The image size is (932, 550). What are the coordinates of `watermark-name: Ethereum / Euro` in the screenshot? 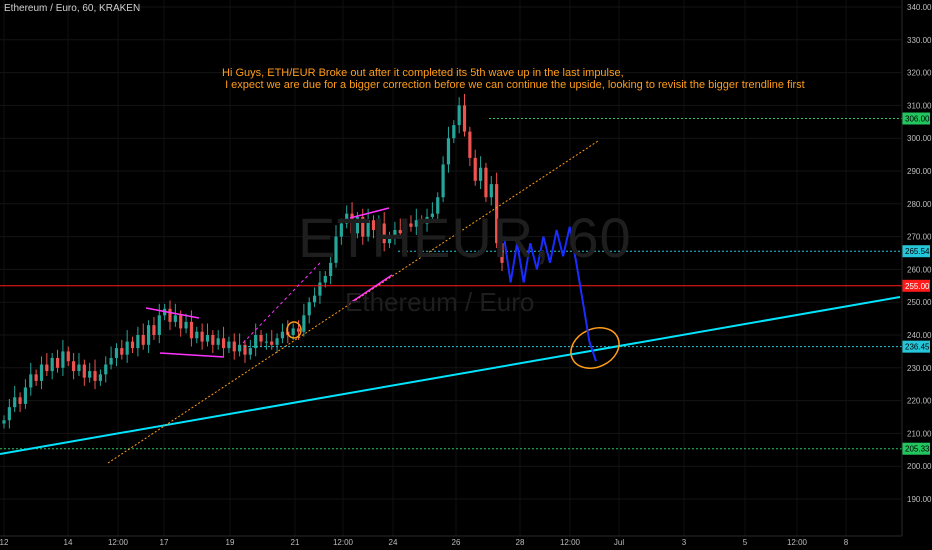 It's located at (440, 302).